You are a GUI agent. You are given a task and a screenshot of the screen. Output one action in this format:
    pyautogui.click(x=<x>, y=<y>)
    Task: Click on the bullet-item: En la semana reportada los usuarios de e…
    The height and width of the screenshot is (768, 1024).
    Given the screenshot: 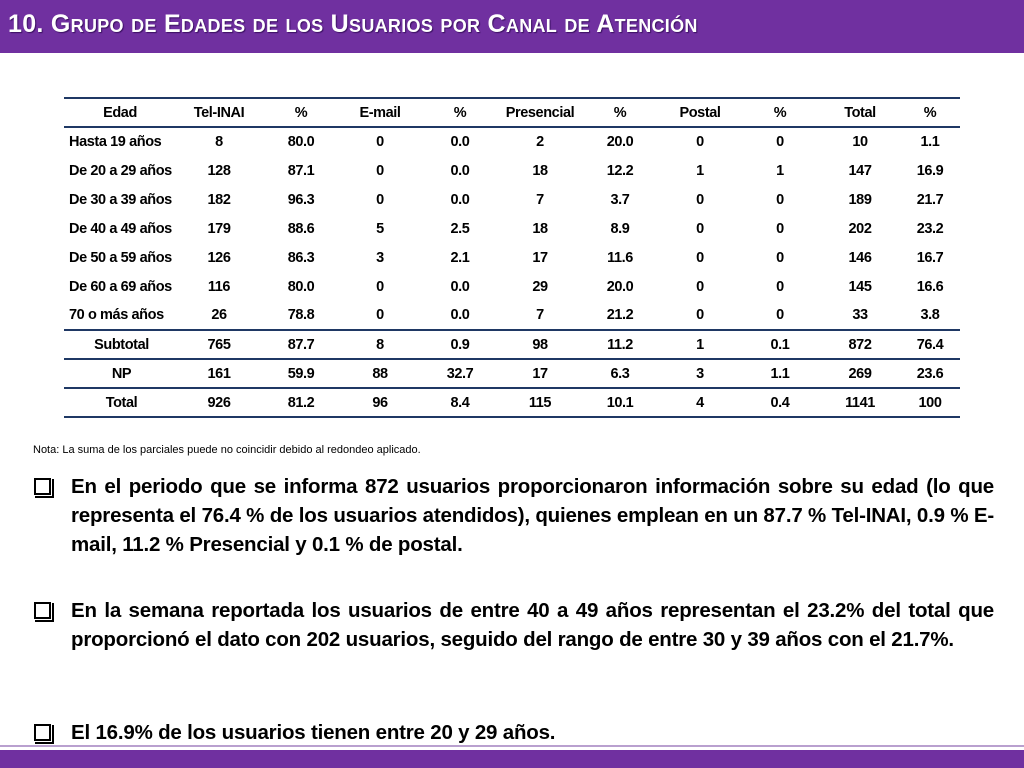 What is the action you would take?
    pyautogui.click(x=514, y=625)
    